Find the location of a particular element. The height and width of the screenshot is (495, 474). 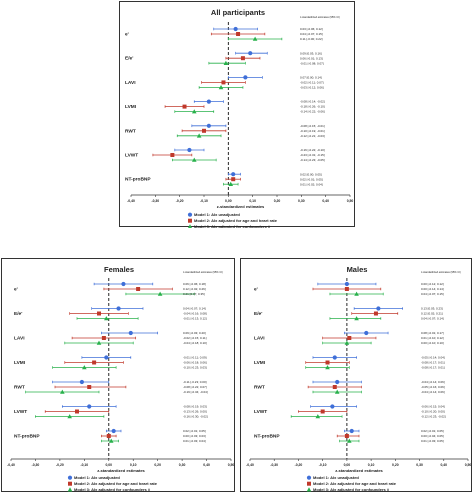

x-tick-label: -0,30 is located at coordinates (155, 201).